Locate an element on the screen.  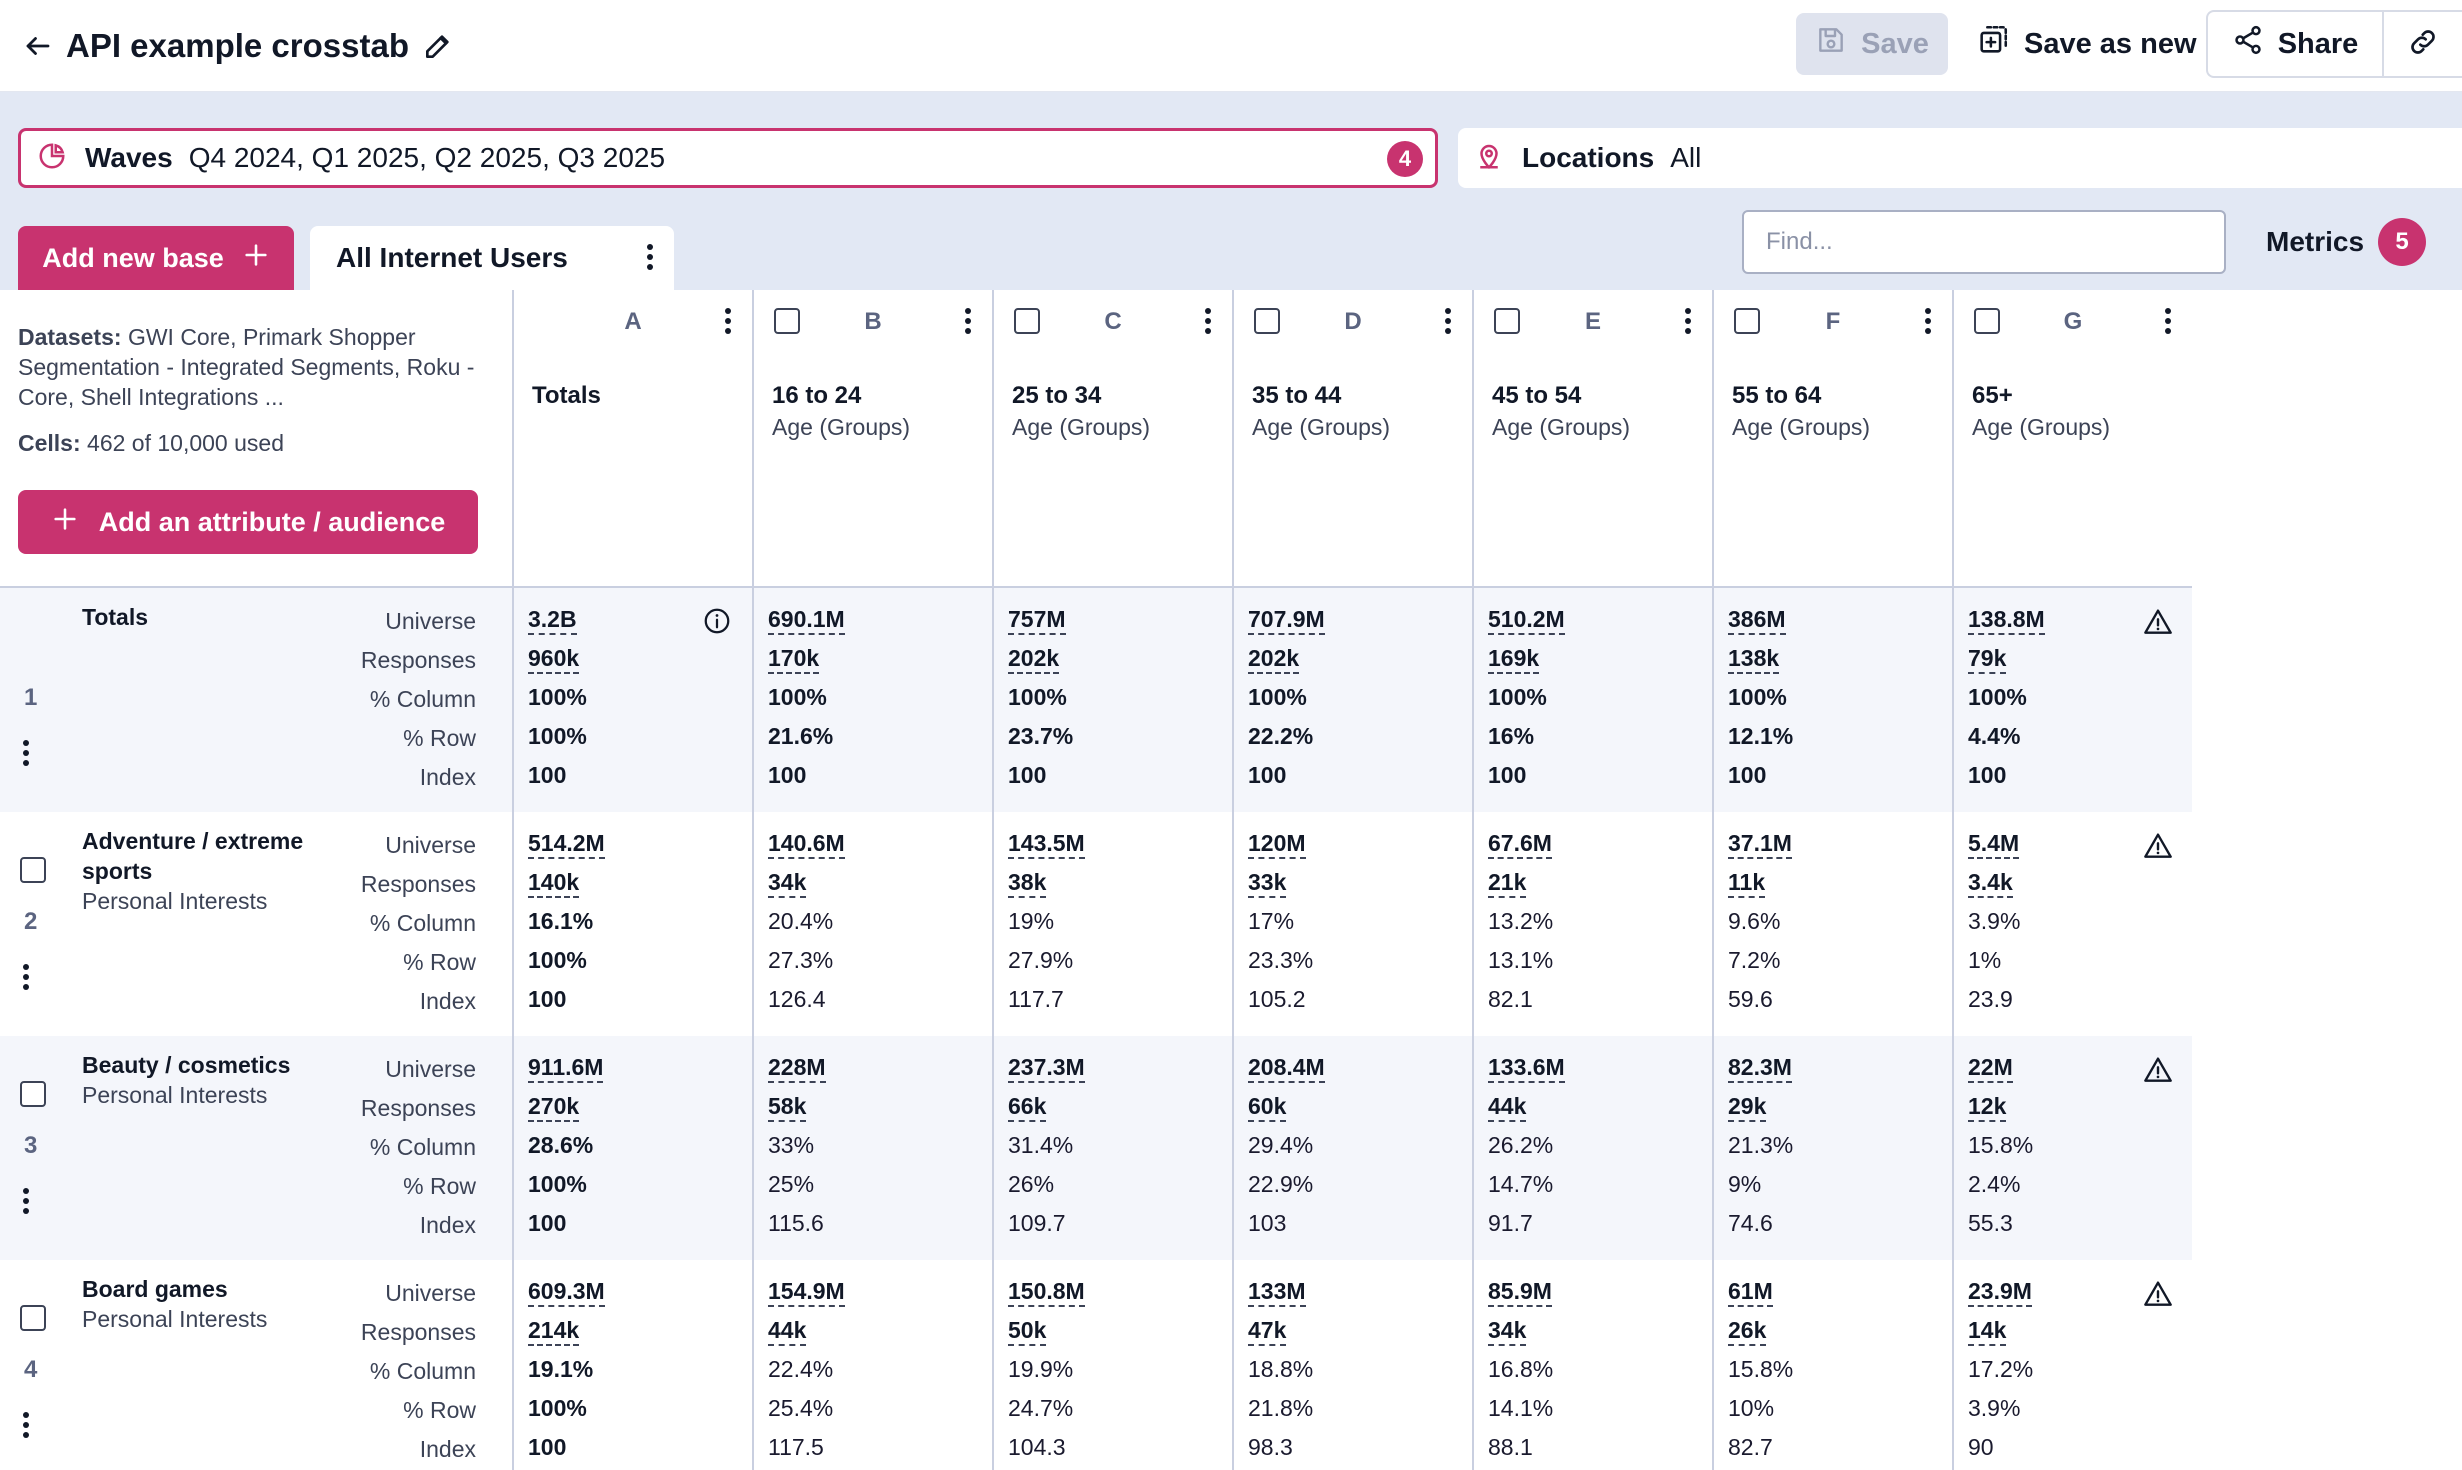
cell-value: 61M is located at coordinates (1750, 1292).